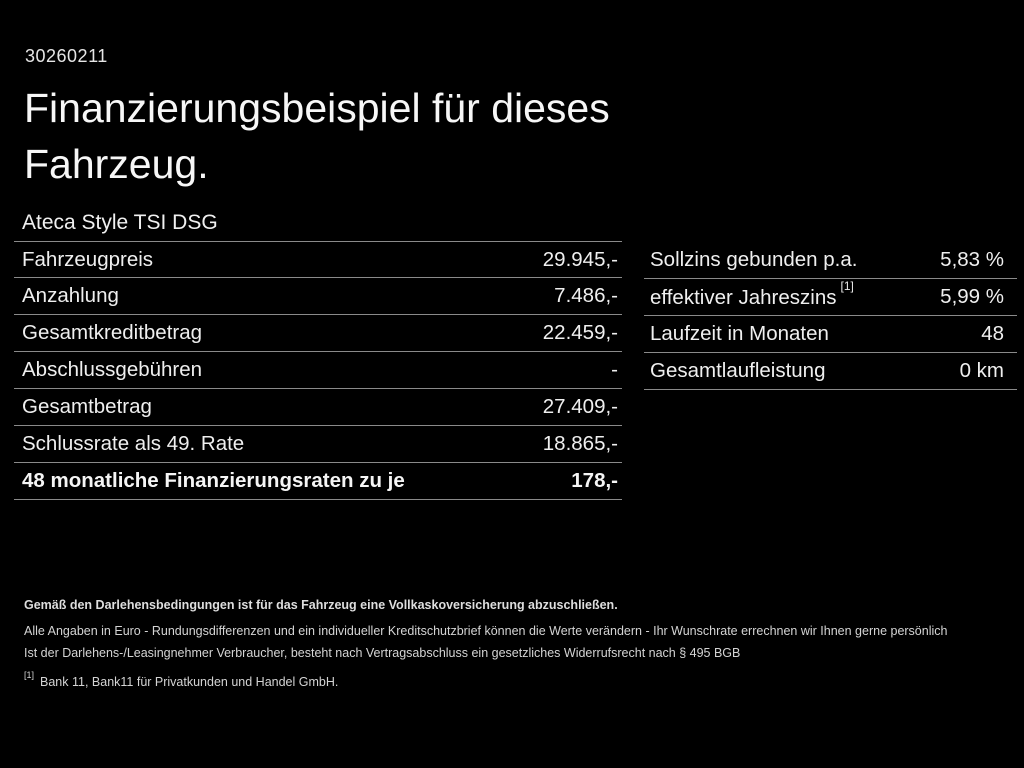  What do you see at coordinates (847, 285) in the screenshot?
I see `footnote-reference: [1]` at bounding box center [847, 285].